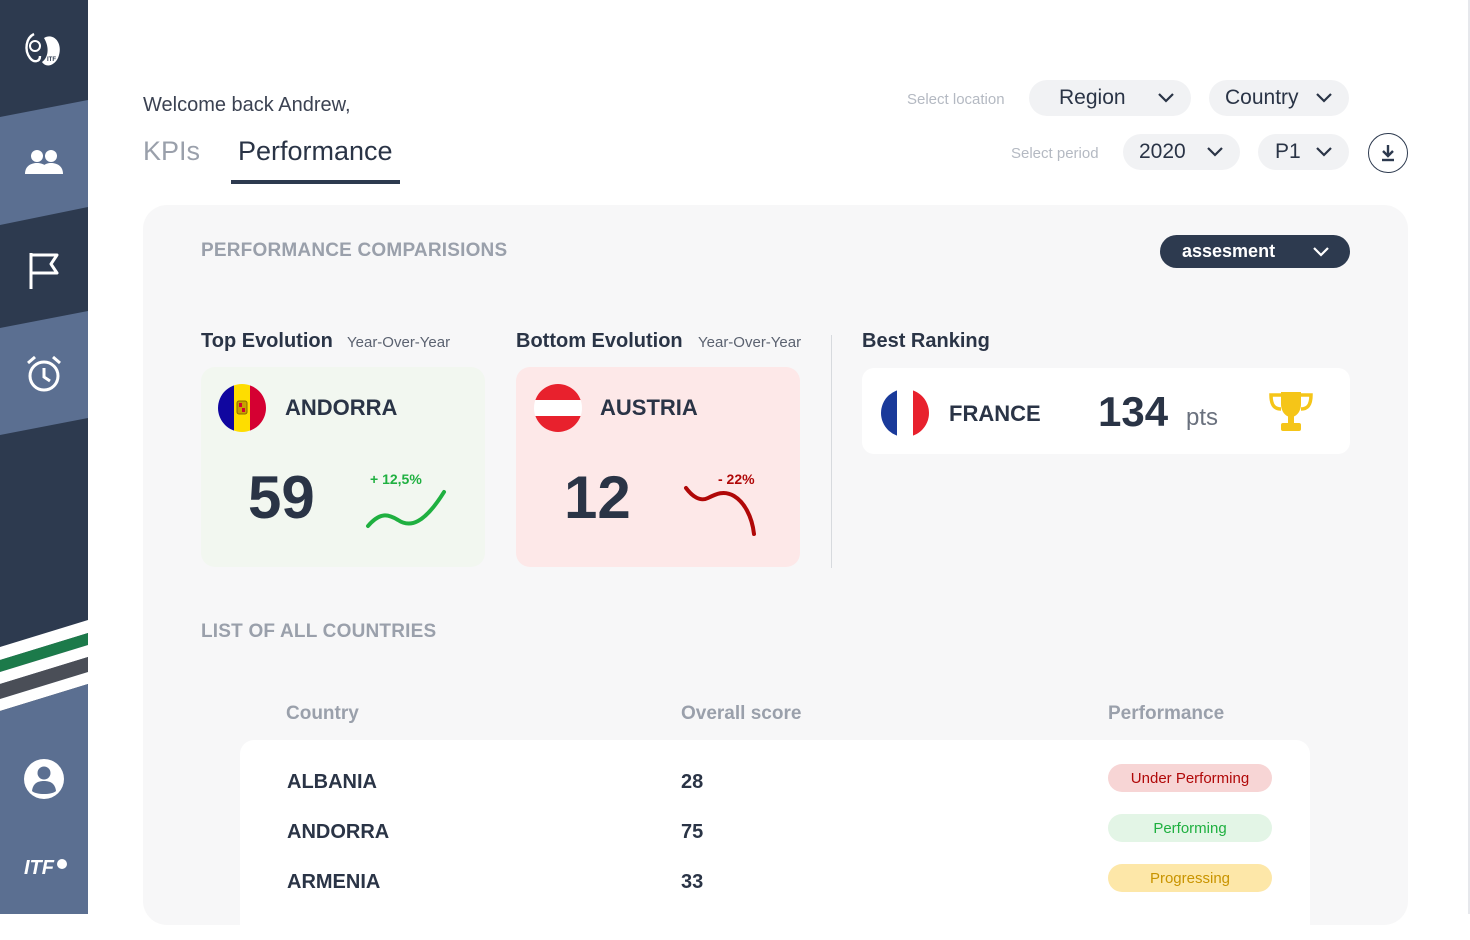  What do you see at coordinates (44, 779) in the screenshot?
I see `user-profile-icon` at bounding box center [44, 779].